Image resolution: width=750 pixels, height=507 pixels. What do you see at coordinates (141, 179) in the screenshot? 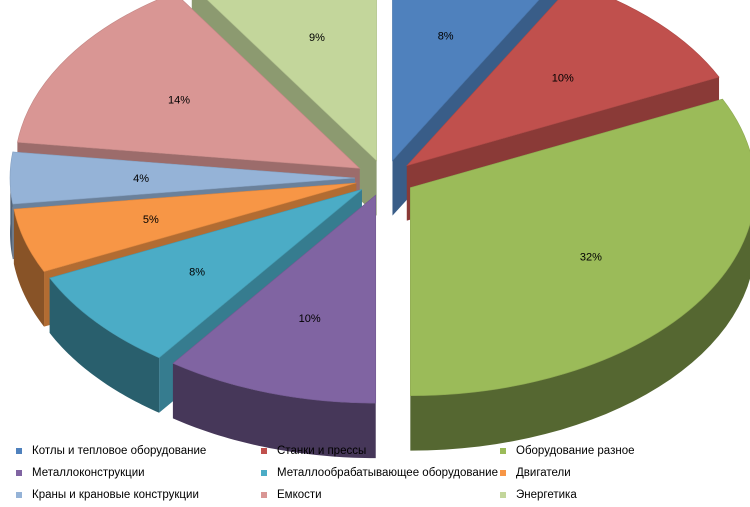
I see `data-label: 4%` at bounding box center [141, 179].